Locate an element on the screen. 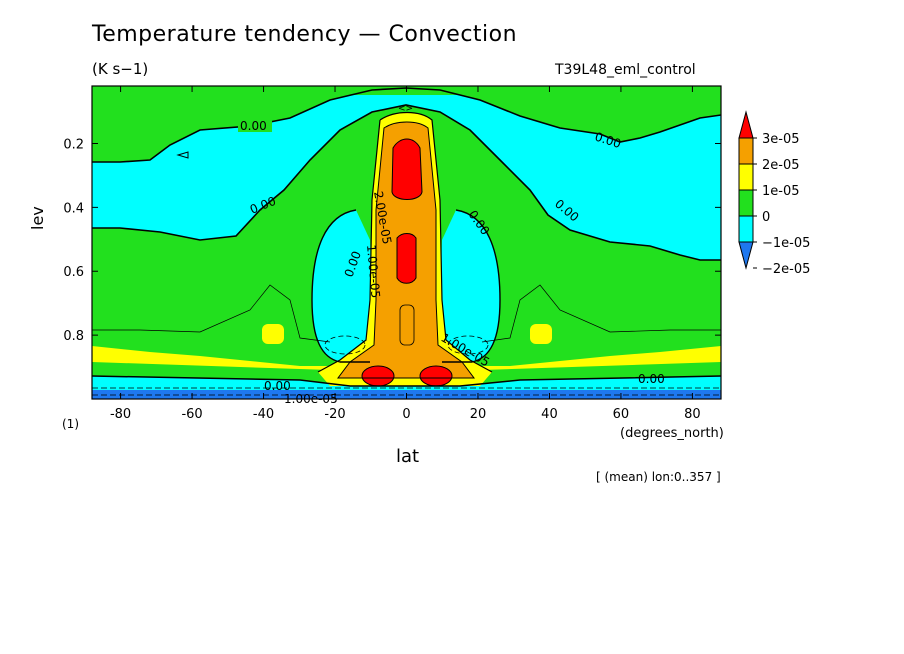 The height and width of the screenshot is (654, 904). x-tick-label: 60 is located at coordinates (621, 414).